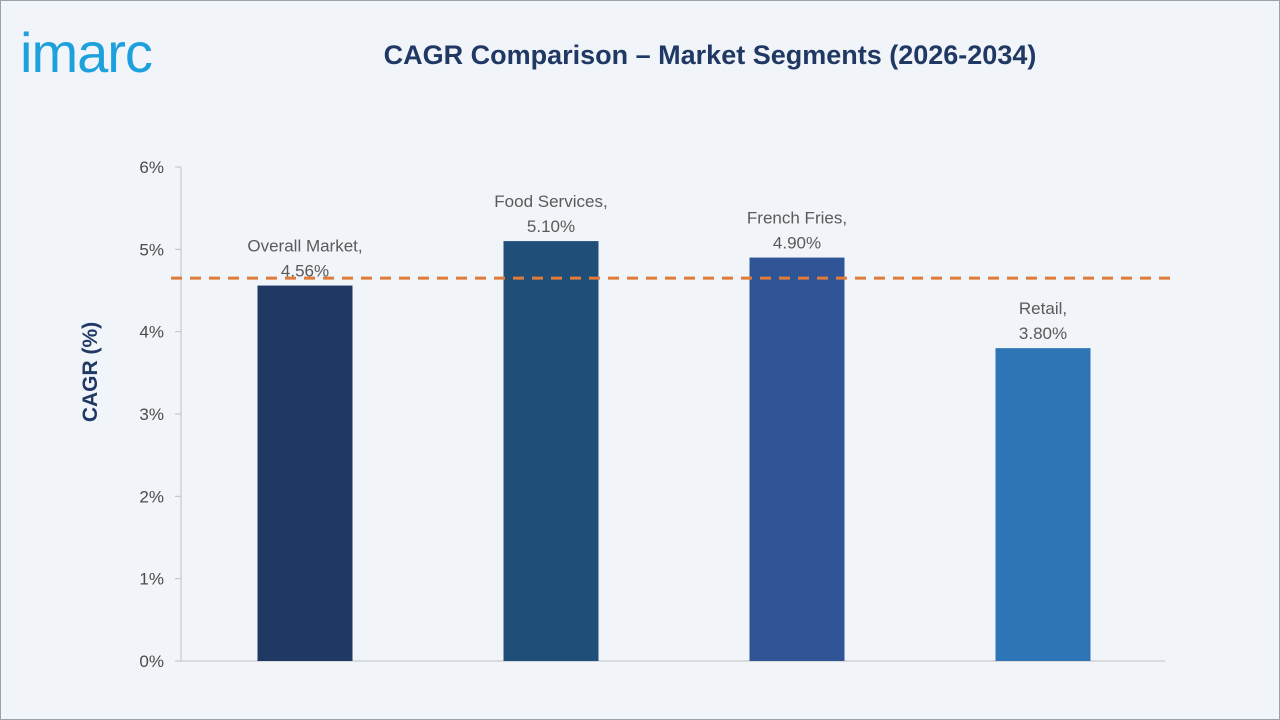  What do you see at coordinates (1043, 308) in the screenshot?
I see `data-label-category: Retail,` at bounding box center [1043, 308].